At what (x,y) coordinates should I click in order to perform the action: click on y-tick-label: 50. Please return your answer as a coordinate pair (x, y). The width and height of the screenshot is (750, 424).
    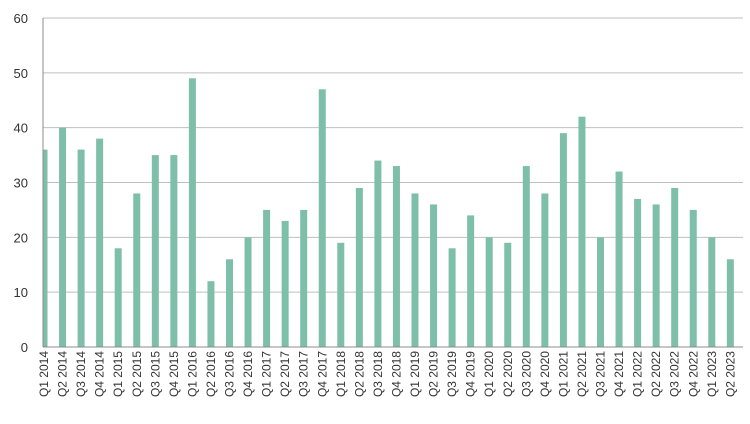
    Looking at the image, I should click on (21, 73).